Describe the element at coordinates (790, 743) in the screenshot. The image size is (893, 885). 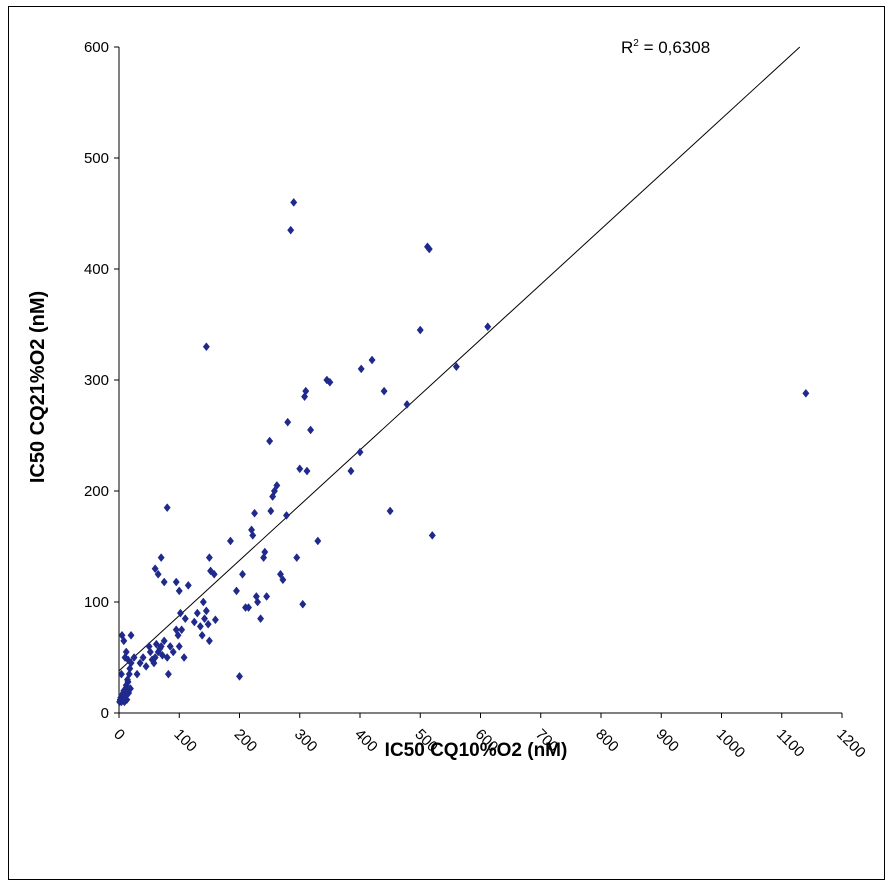
I see `x-tick-label: 1100` at that location.